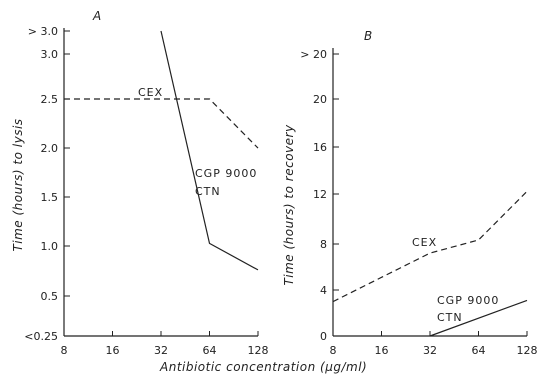 The height and width of the screenshot is (378, 539). What do you see at coordinates (208, 191) in the screenshot?
I see `panel-a-ctn-label: CTN` at bounding box center [208, 191].